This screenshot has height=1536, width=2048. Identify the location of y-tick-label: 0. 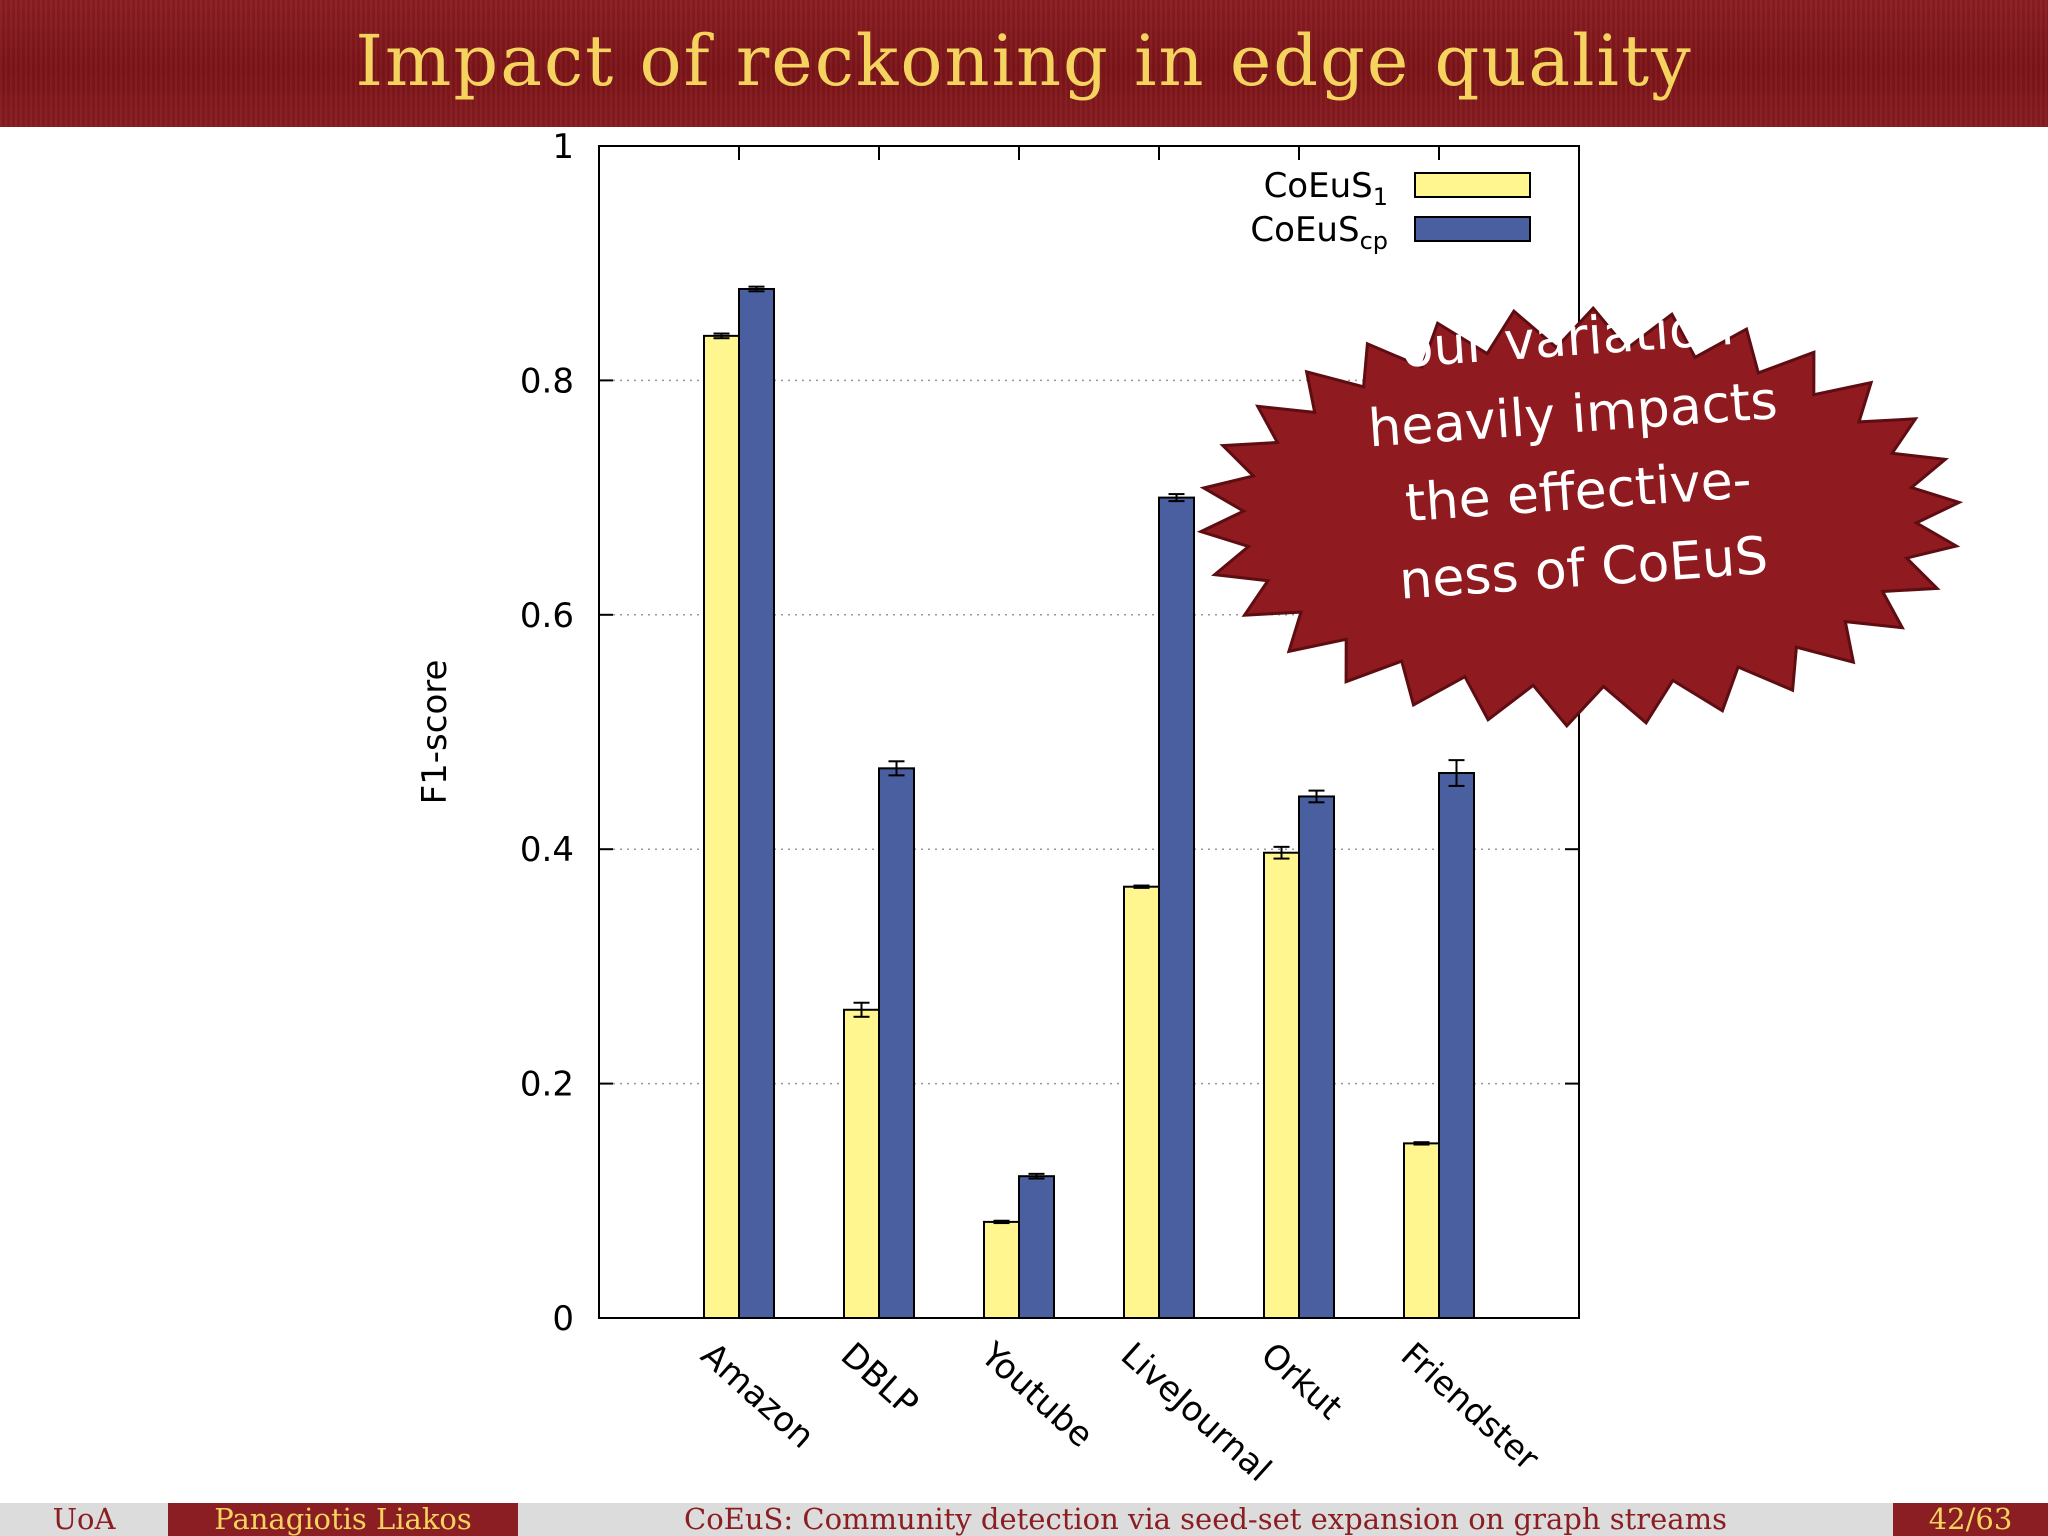
(563, 1319).